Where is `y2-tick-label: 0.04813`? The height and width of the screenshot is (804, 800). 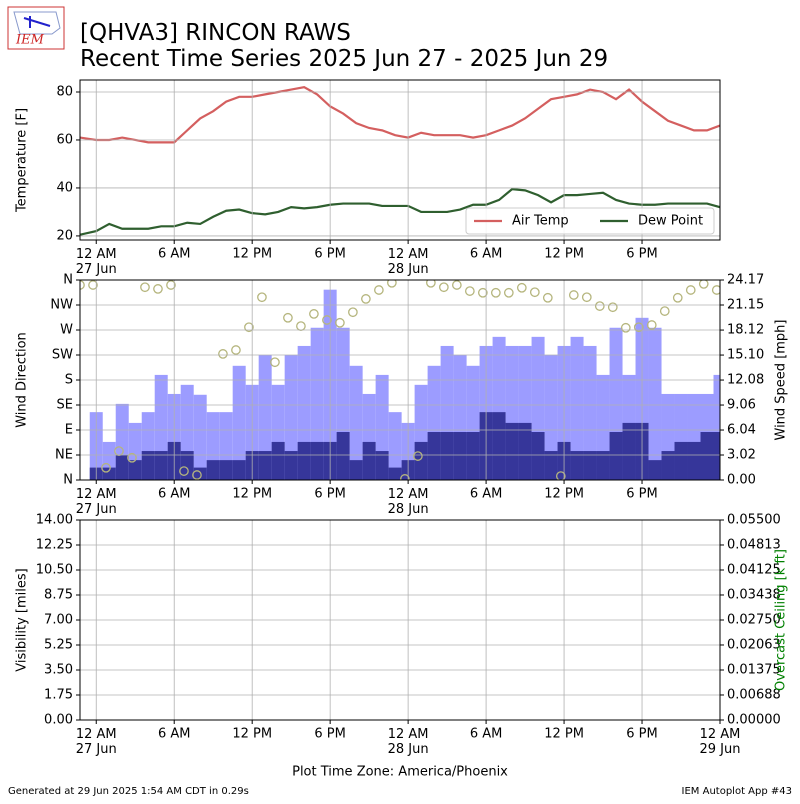
y2-tick-label: 0.04813 is located at coordinates (754, 544).